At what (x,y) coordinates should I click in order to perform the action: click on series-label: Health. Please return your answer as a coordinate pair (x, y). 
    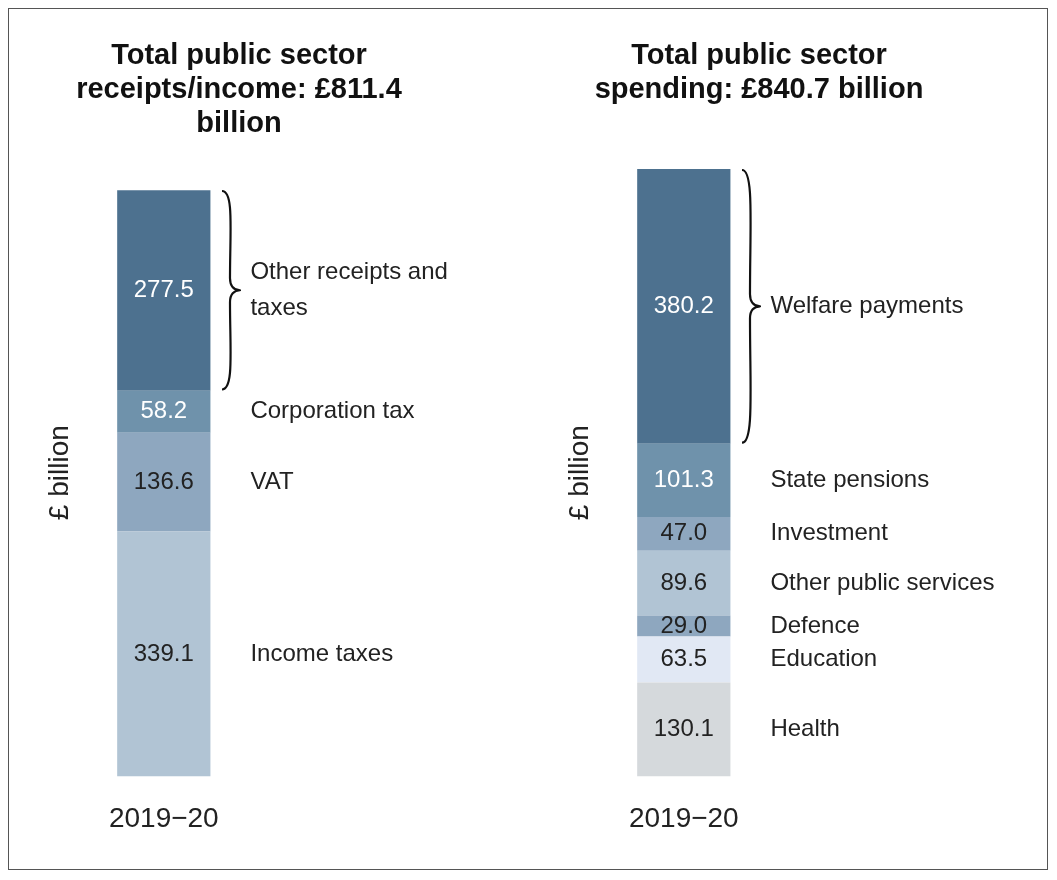
    Looking at the image, I should click on (805, 728).